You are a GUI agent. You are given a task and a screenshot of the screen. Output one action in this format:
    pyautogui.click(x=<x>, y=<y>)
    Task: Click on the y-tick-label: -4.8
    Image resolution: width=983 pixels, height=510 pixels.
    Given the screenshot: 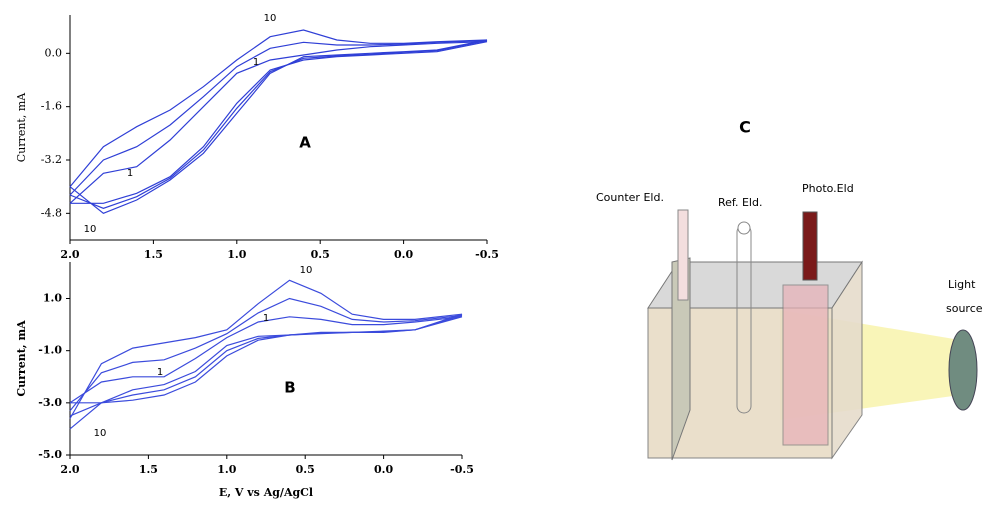 What is the action you would take?
    pyautogui.click(x=51, y=212)
    